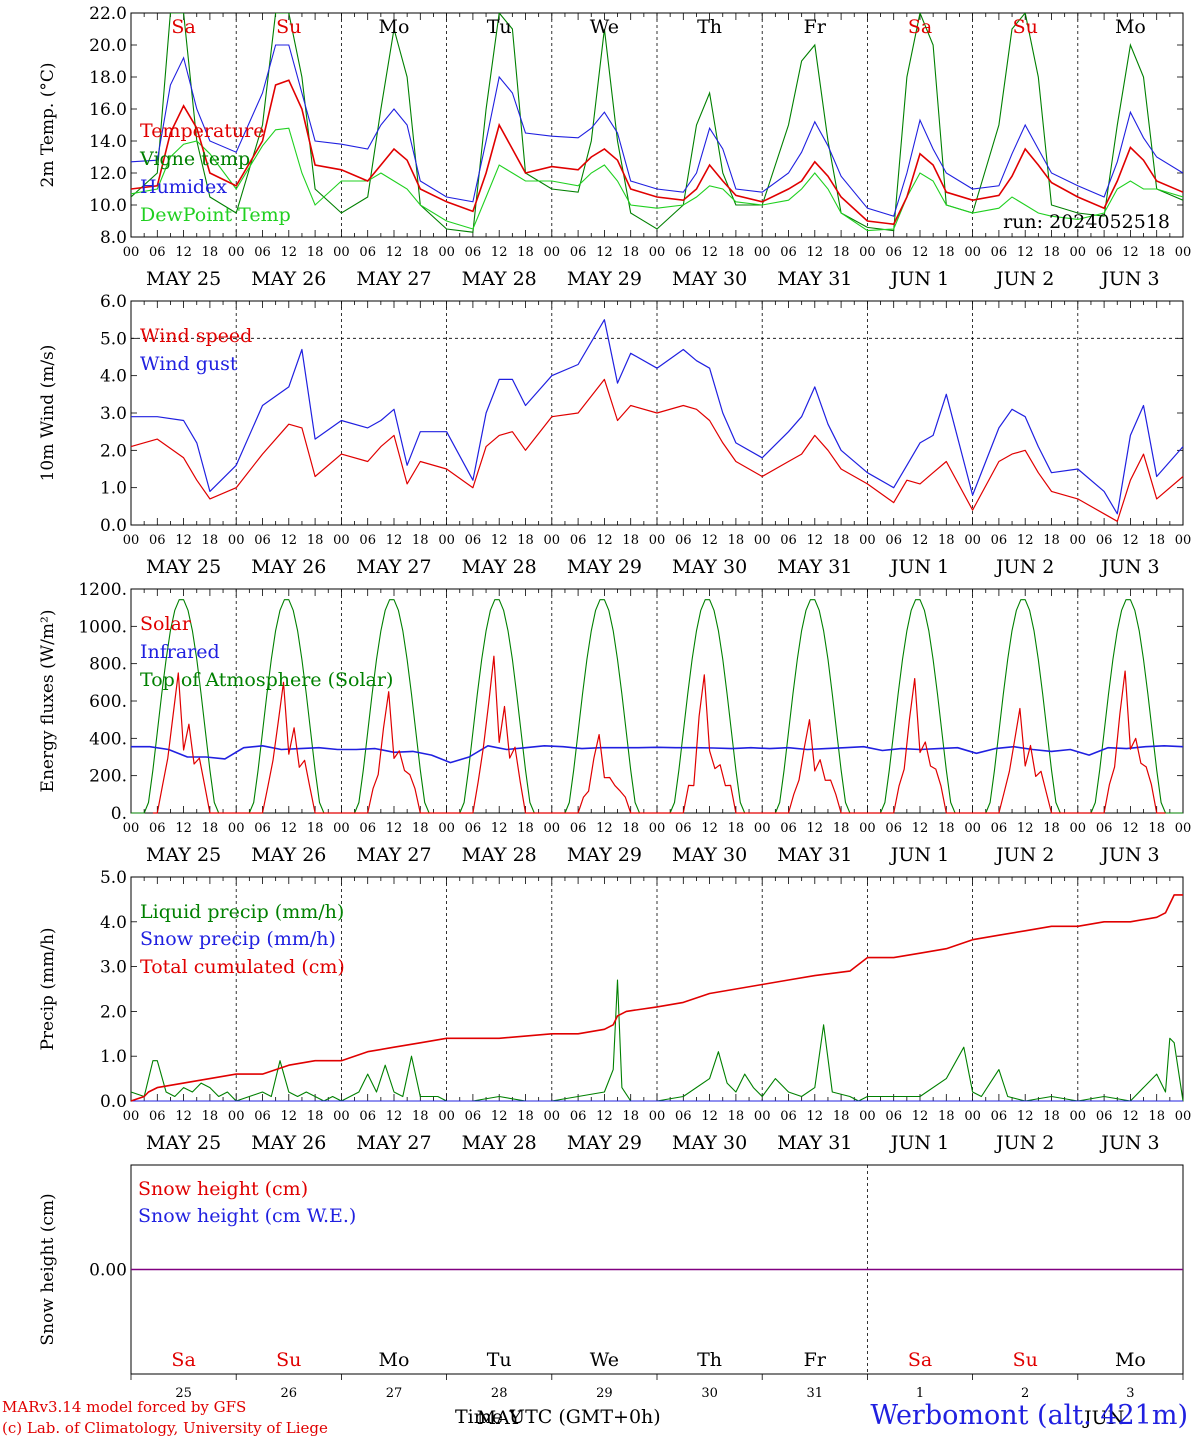 The height and width of the screenshot is (1440, 1194). What do you see at coordinates (1130, 1393) in the screenshot?
I see `day-number-label: 3` at bounding box center [1130, 1393].